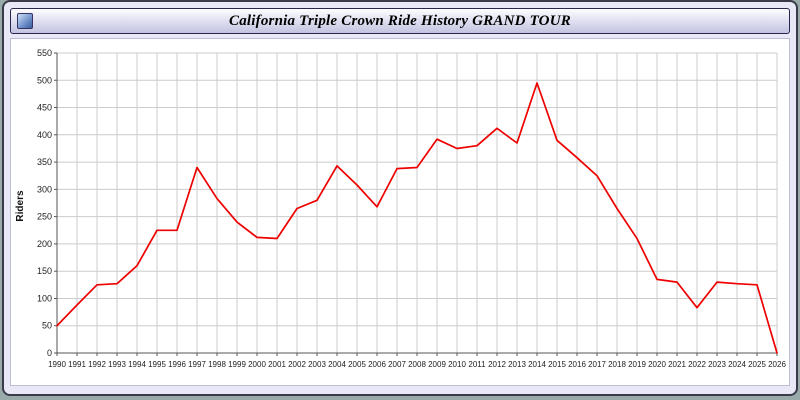  Describe the element at coordinates (437, 364) in the screenshot. I see `svg-text: 2009` at that location.